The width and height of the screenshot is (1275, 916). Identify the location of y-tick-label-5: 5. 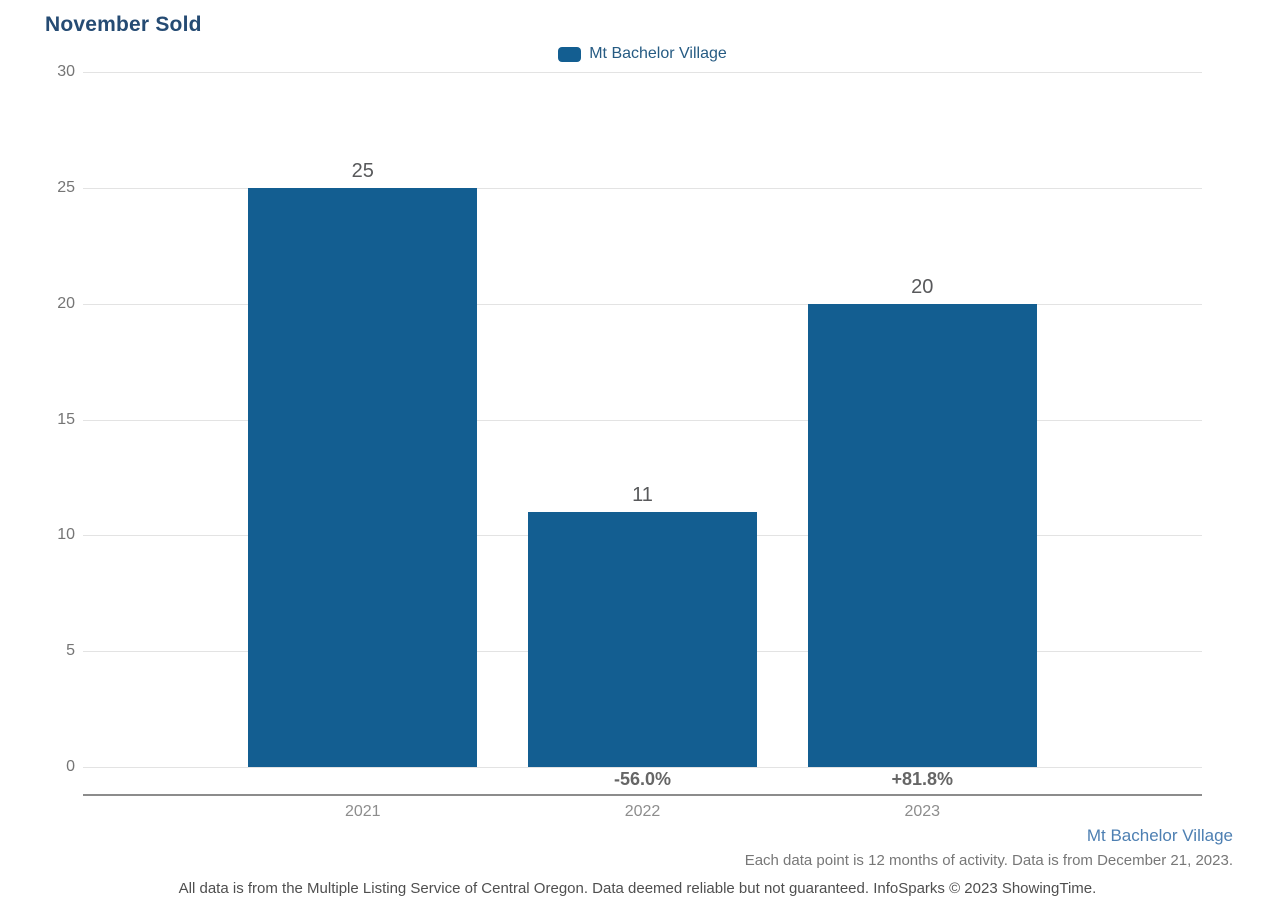
(70, 651).